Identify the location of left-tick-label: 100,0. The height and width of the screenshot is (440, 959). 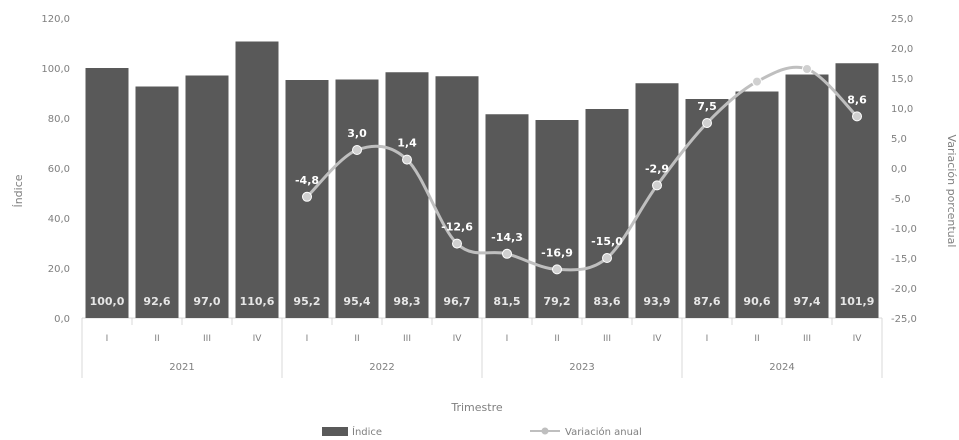
(55, 69).